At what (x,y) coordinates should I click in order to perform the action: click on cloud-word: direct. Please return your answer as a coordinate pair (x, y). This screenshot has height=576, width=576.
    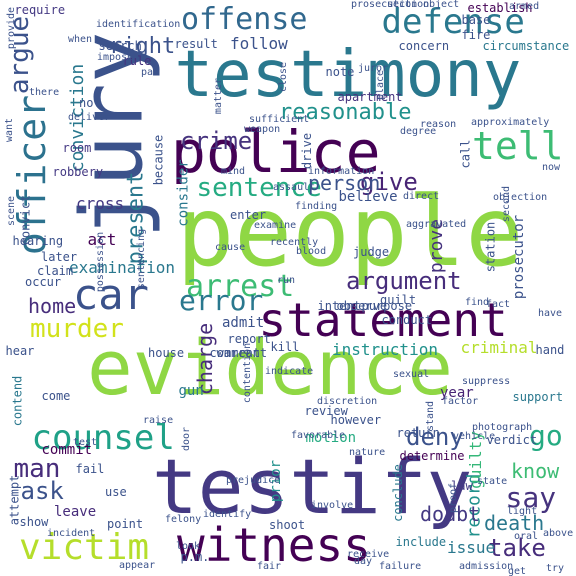
    Looking at the image, I should click on (421, 196).